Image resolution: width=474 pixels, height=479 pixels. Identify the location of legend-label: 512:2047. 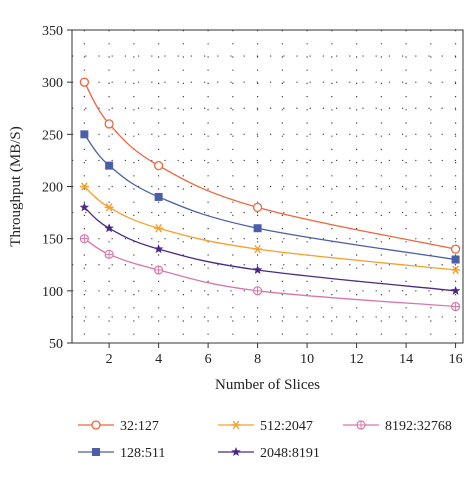
(286, 426).